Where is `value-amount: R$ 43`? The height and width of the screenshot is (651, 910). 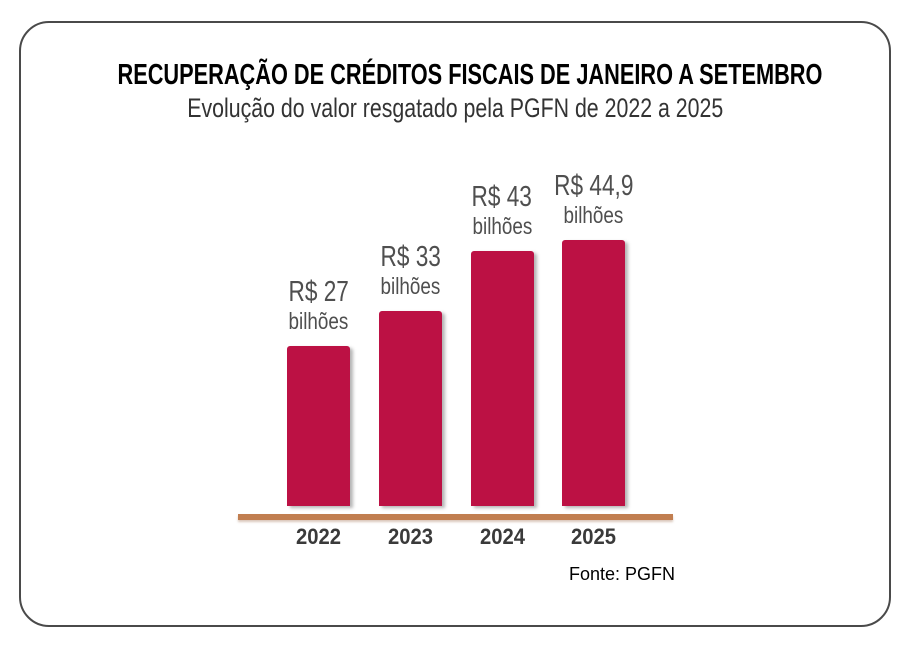 value-amount: R$ 43 is located at coordinates (502, 197).